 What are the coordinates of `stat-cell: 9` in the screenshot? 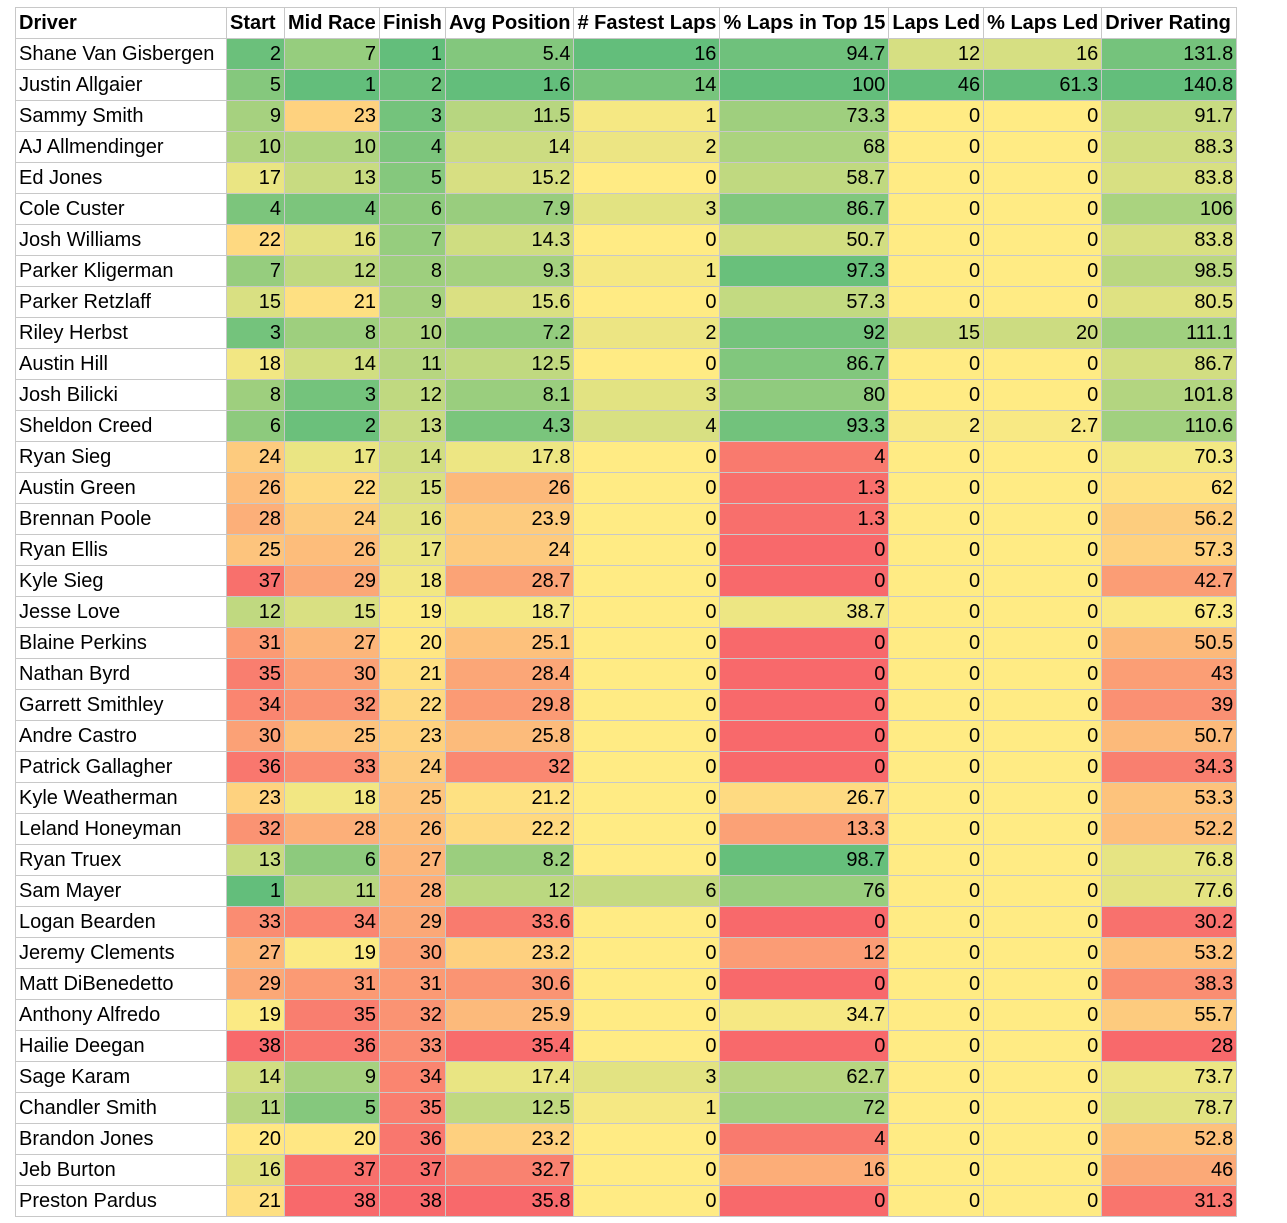 It's located at (332, 1077).